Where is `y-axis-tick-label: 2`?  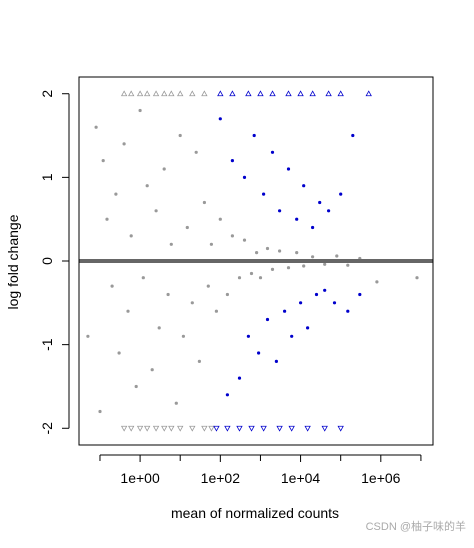 y-axis-tick-label: 2 is located at coordinates (47, 94).